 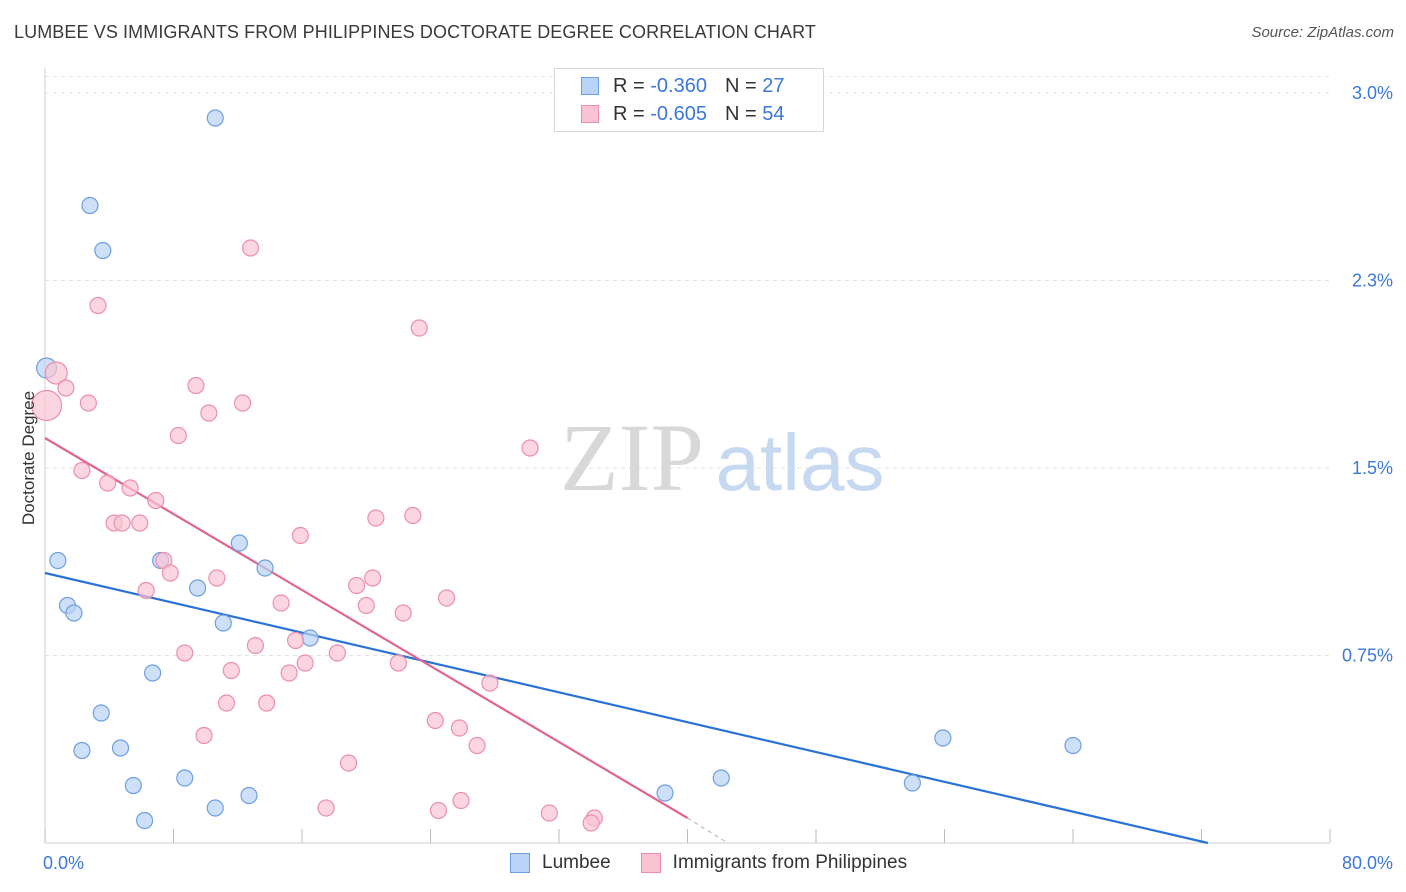 I want to click on series-legend-philippines: Immigrants from Philippines, so click(x=773, y=863).